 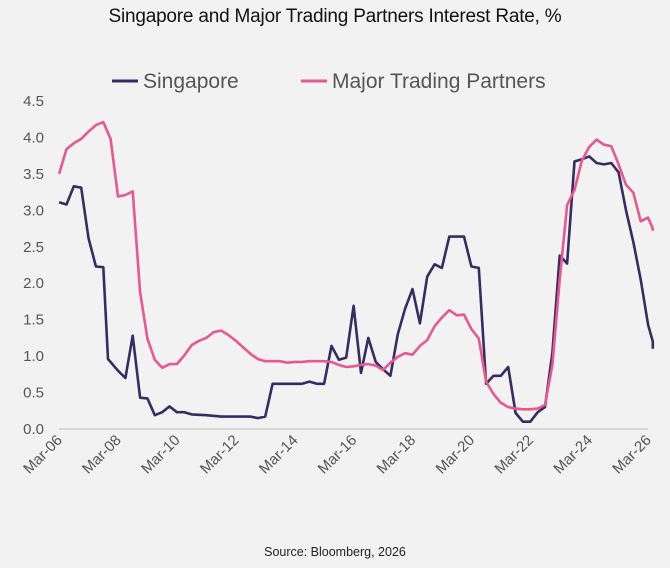 I want to click on x-tick-label: Mar-10, so click(x=161, y=455).